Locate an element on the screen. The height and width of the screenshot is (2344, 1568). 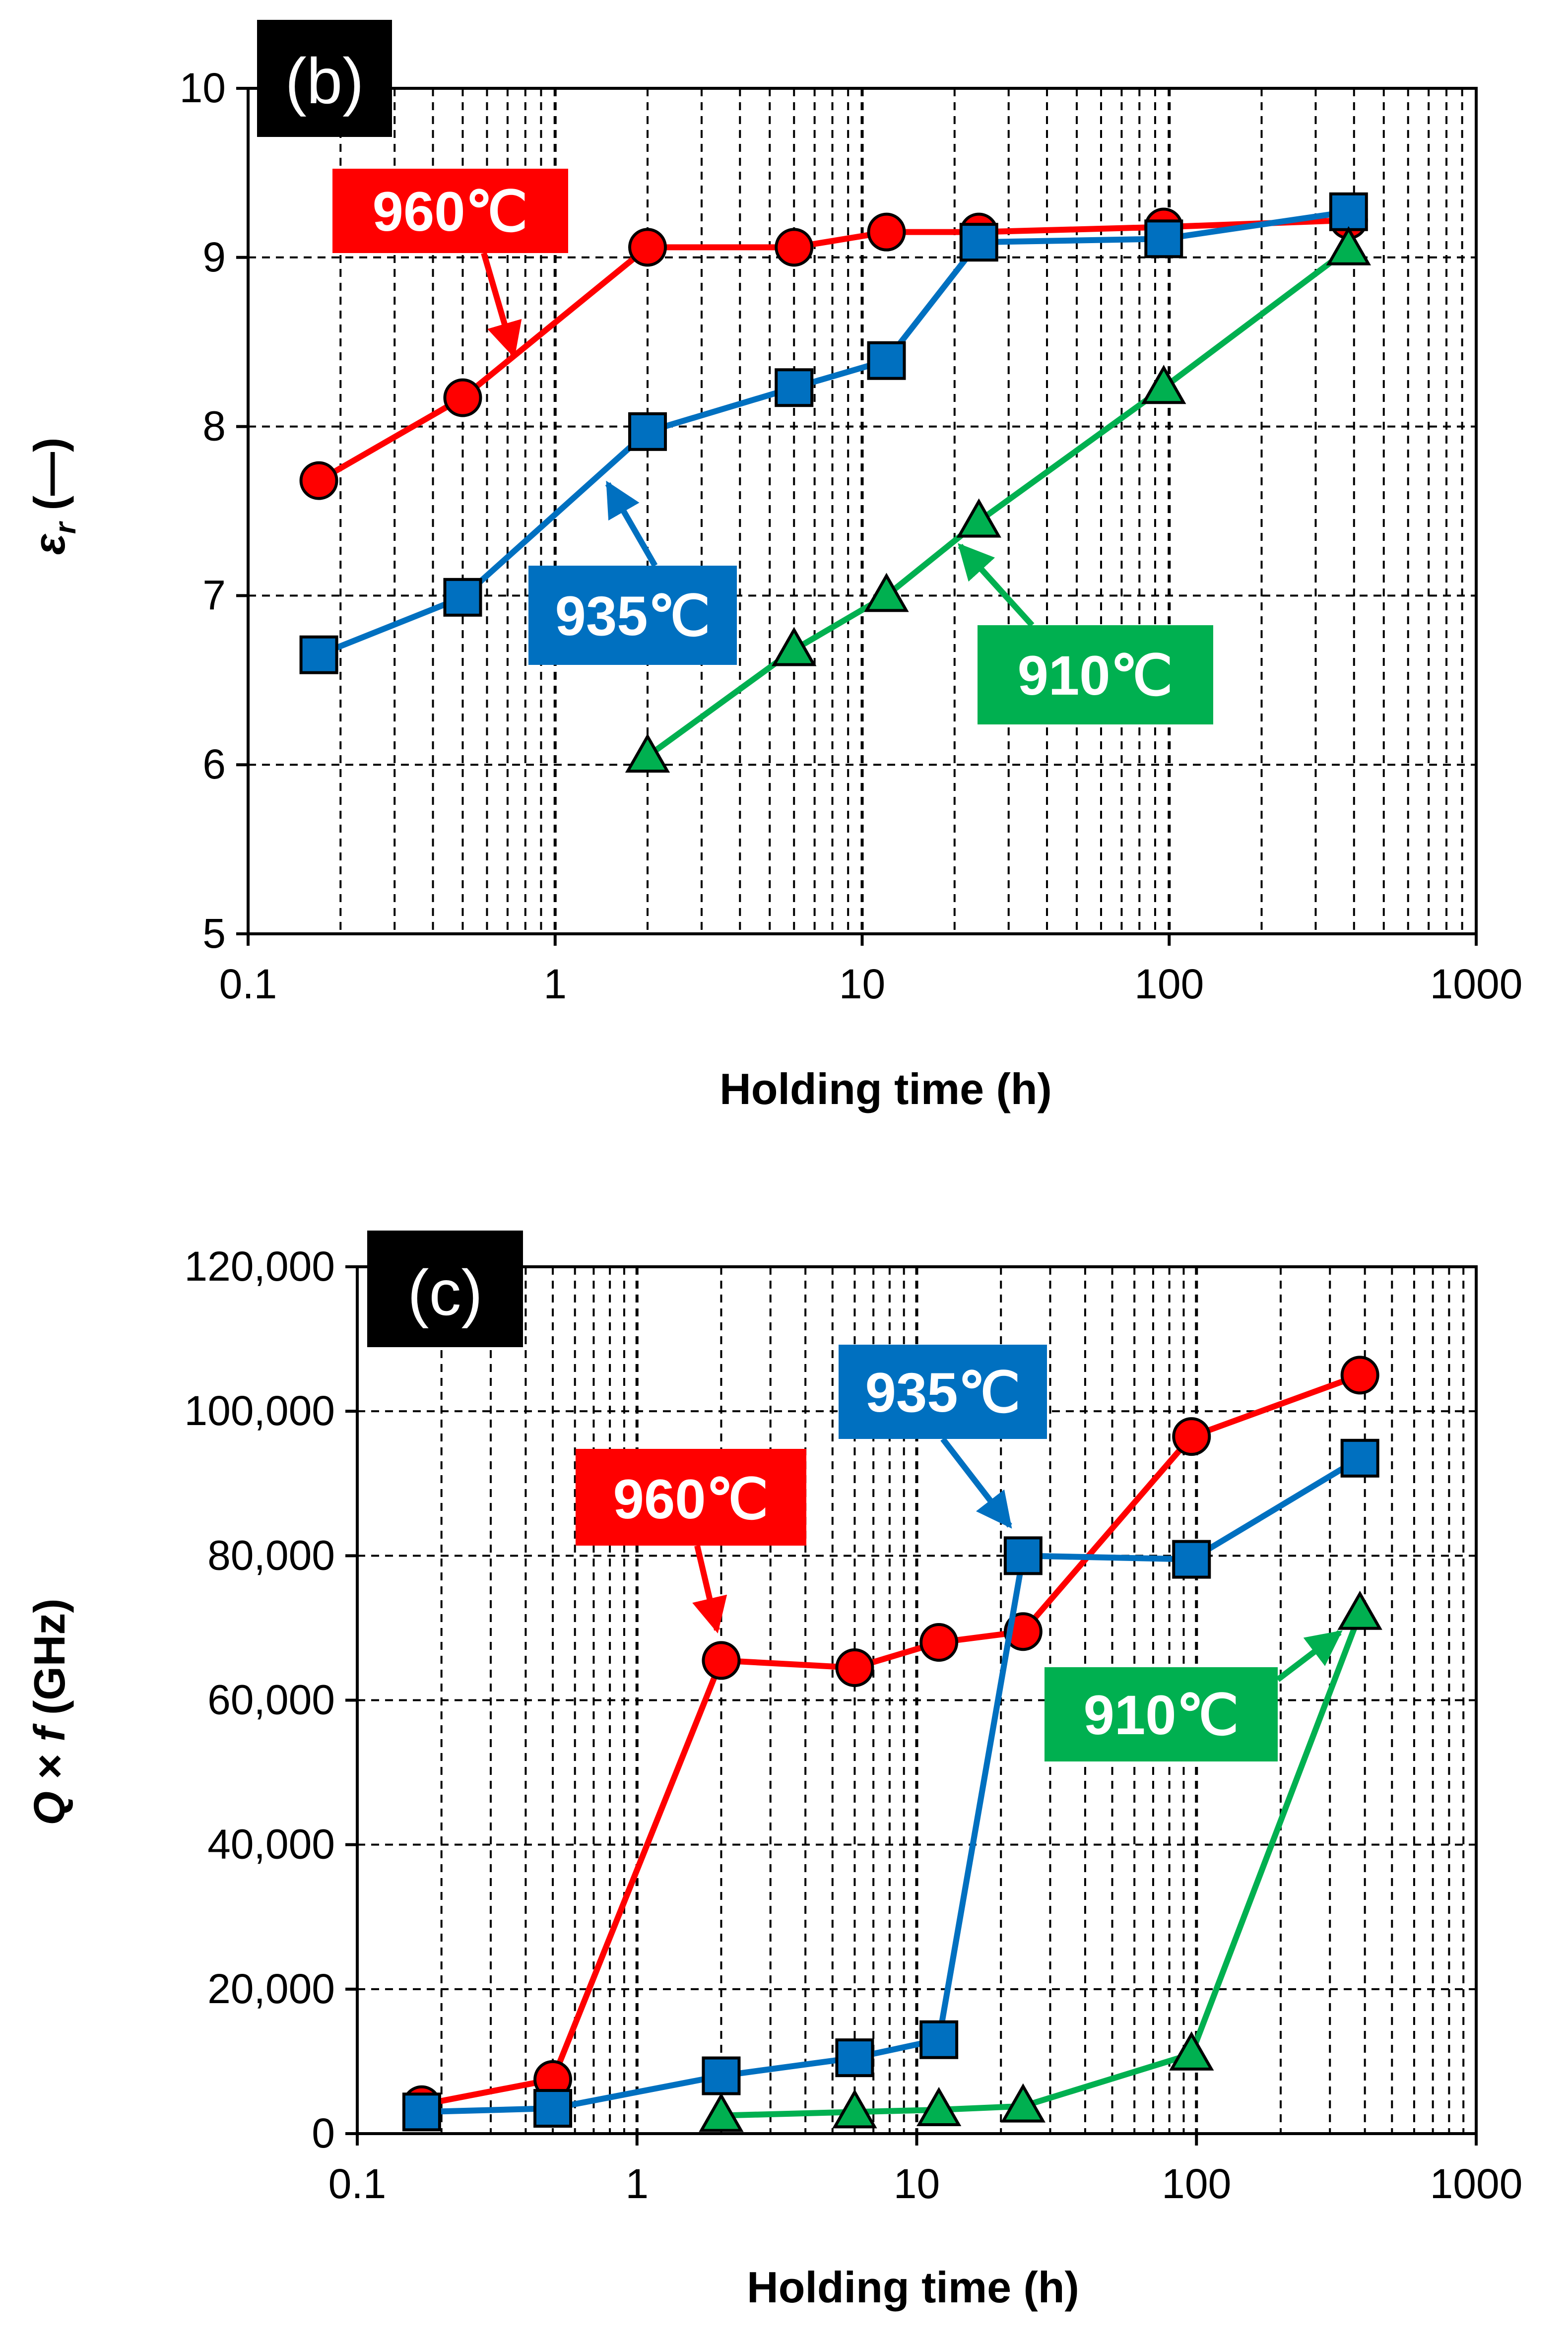
panel-label-c: (c) is located at coordinates (445, 1289).